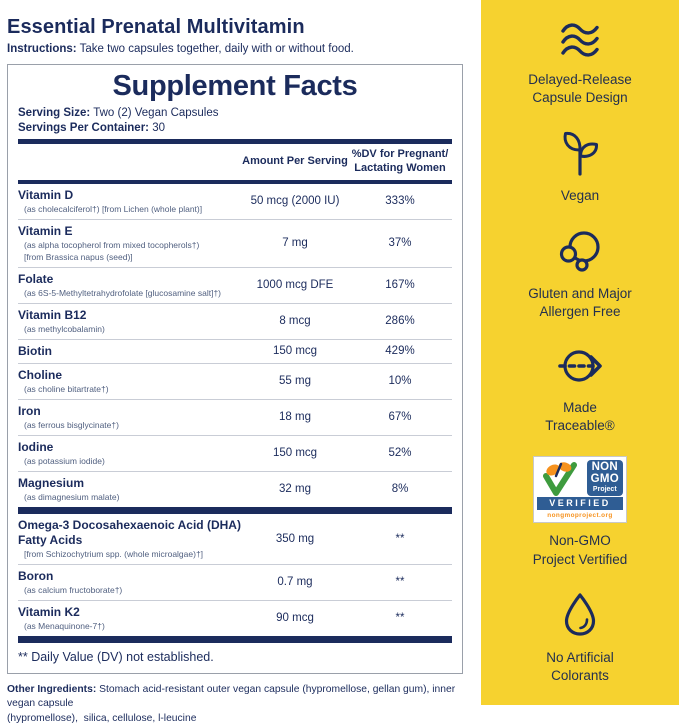  Describe the element at coordinates (235, 86) in the screenshot. I see `supplement-facts-title: Supplement Facts` at that location.